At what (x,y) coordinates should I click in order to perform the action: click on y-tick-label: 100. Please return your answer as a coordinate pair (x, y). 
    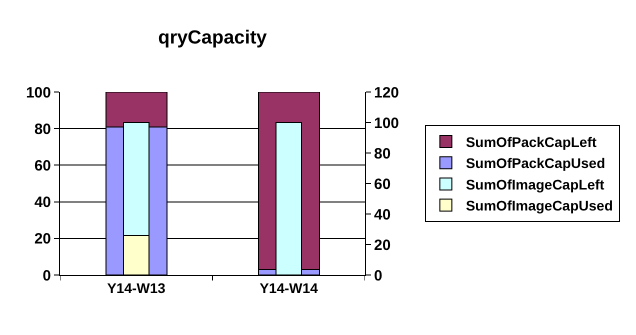
    Looking at the image, I should click on (38, 93).